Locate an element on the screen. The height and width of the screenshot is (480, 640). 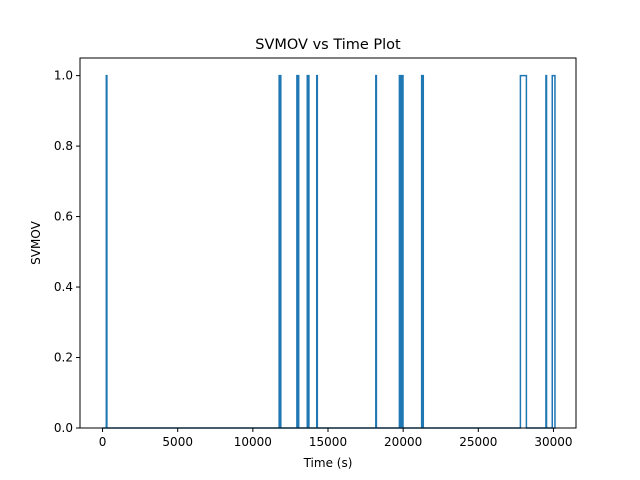
y-tick-label: 0.6 is located at coordinates (63, 217).